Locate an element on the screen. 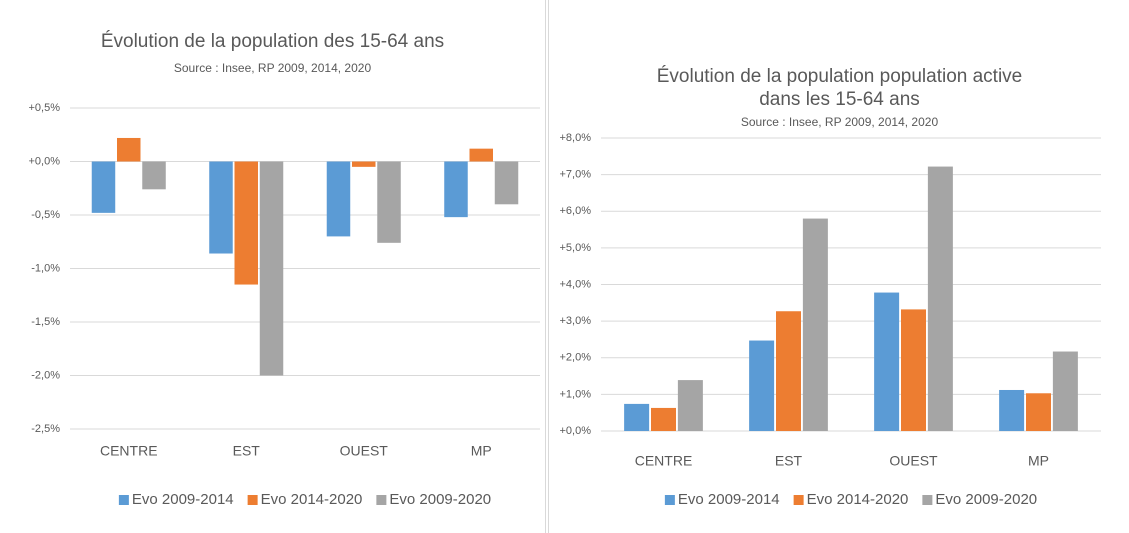 This screenshot has width=1129, height=533. y-tick-label: +6,0% is located at coordinates (576, 211).